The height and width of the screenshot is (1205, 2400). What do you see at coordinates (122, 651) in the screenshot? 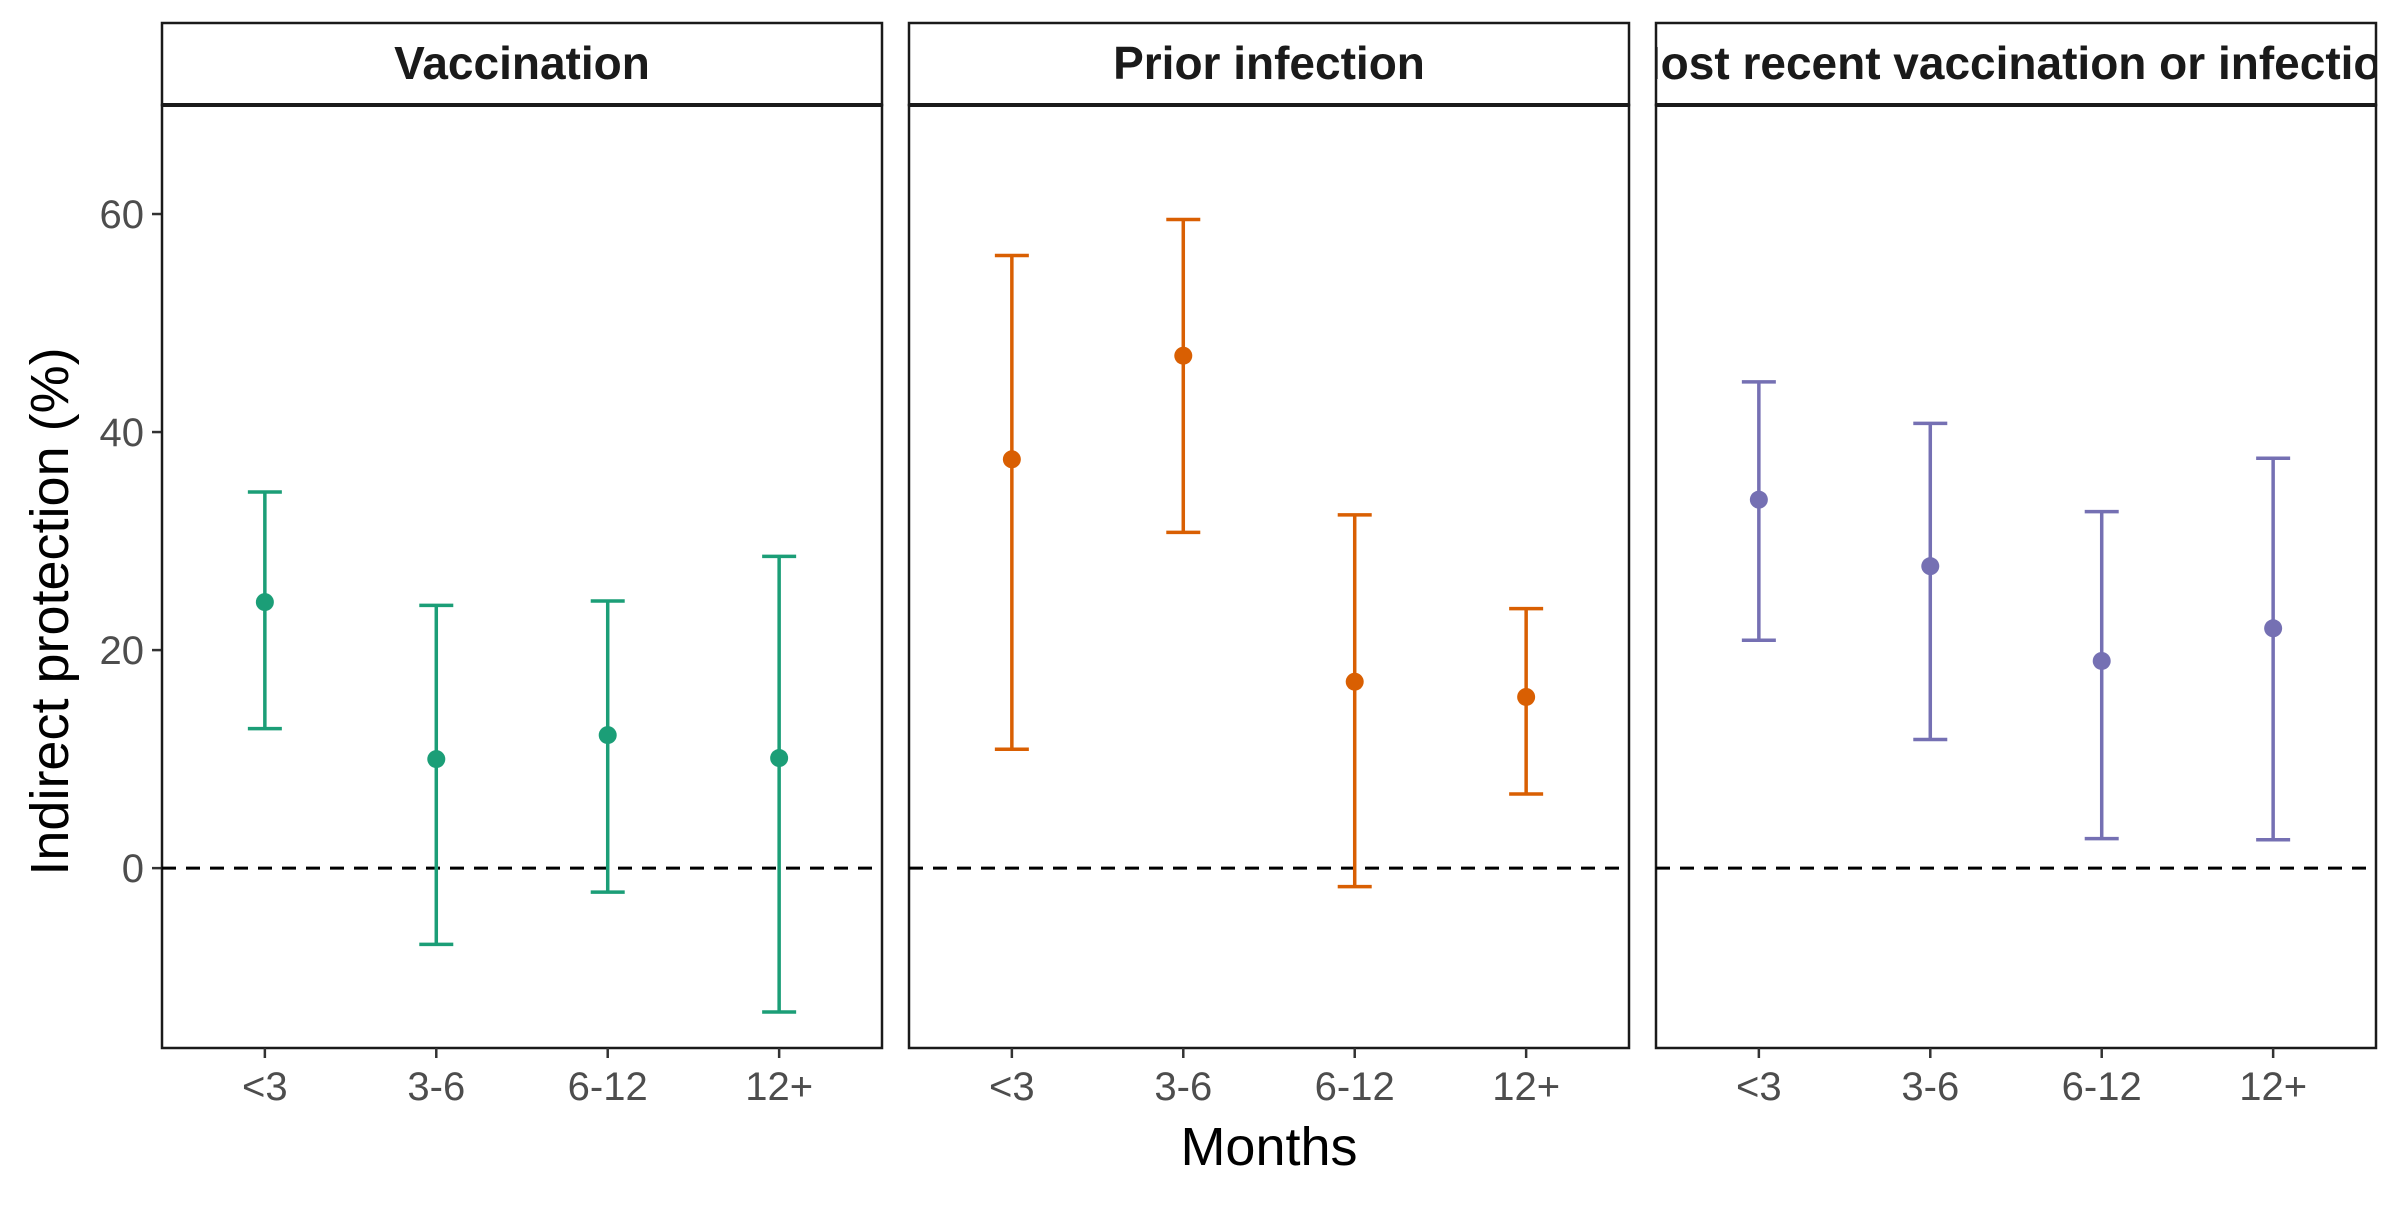
I see `y-tick-label: 20` at bounding box center [122, 651].